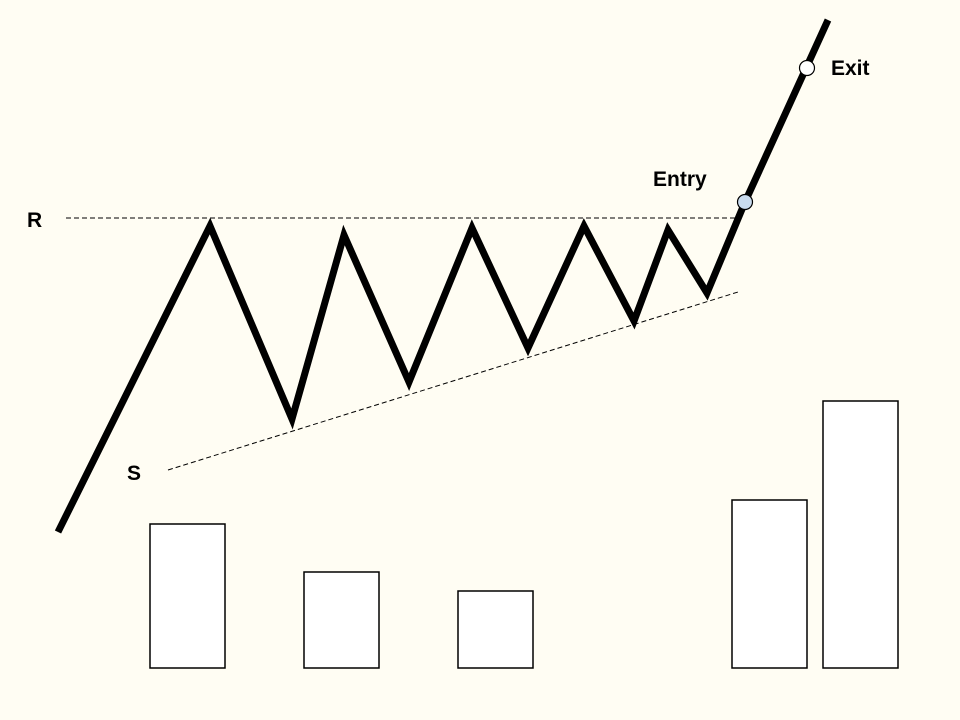  What do you see at coordinates (134, 473) in the screenshot?
I see `support-label: S` at bounding box center [134, 473].